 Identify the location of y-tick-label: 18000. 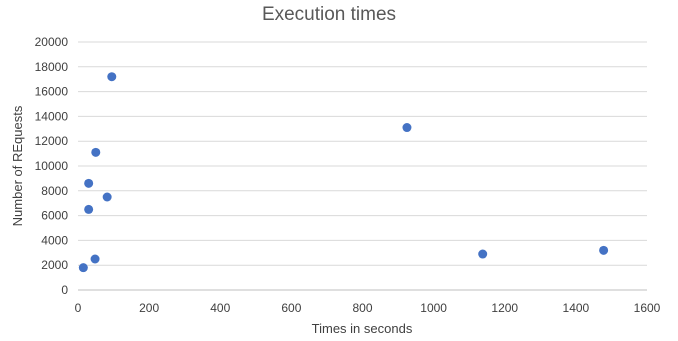
(52, 67).